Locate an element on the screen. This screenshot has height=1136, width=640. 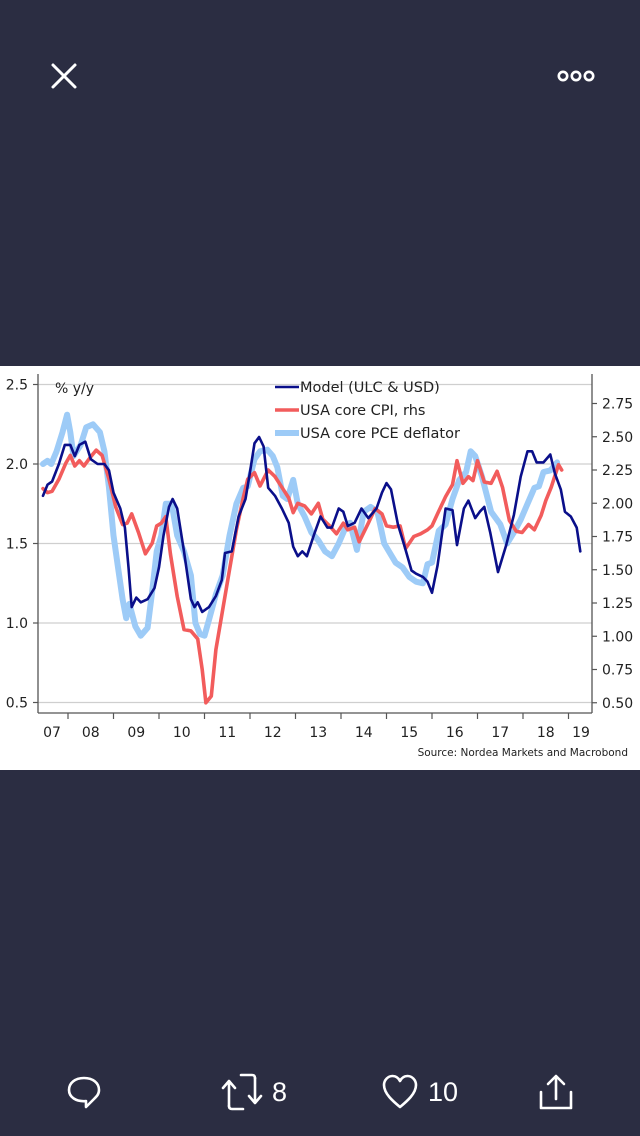
right-tick-label: 1.75 is located at coordinates (617, 538).